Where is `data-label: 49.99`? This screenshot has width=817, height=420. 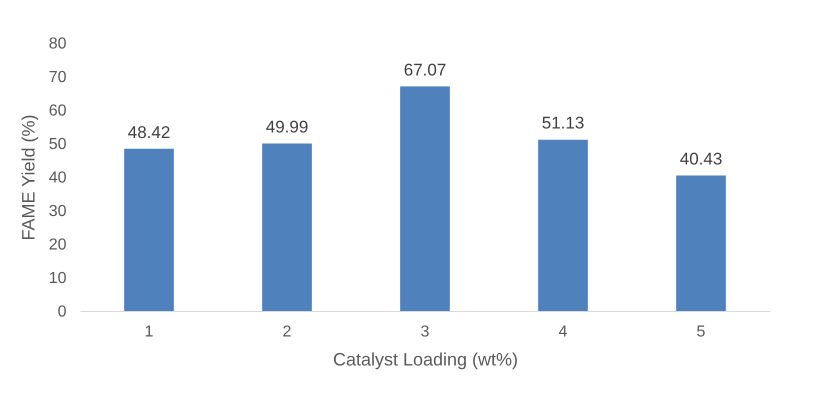 data-label: 49.99 is located at coordinates (287, 127).